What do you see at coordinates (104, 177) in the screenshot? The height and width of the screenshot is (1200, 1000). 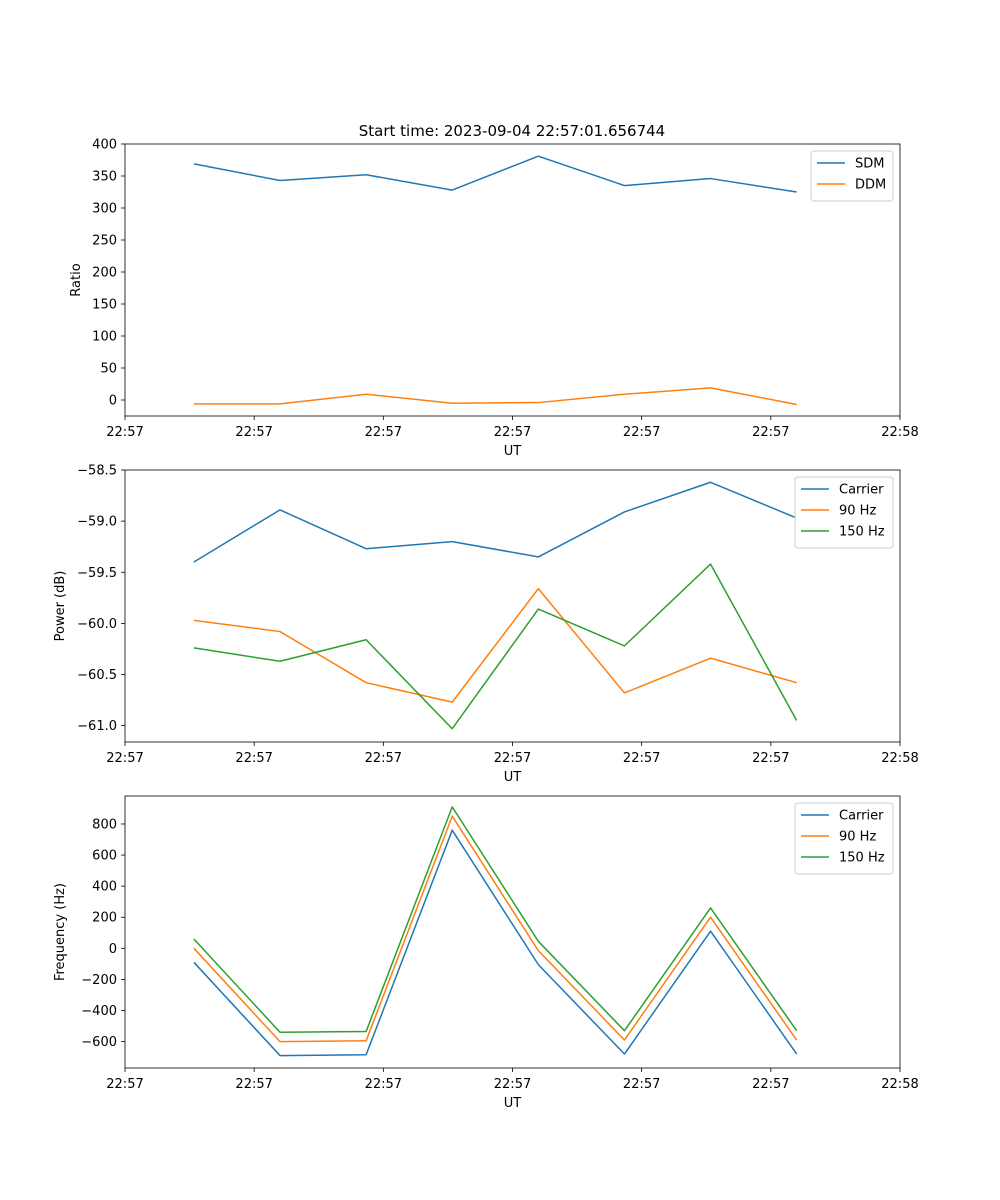 I see `y-tick-label: 350` at bounding box center [104, 177].